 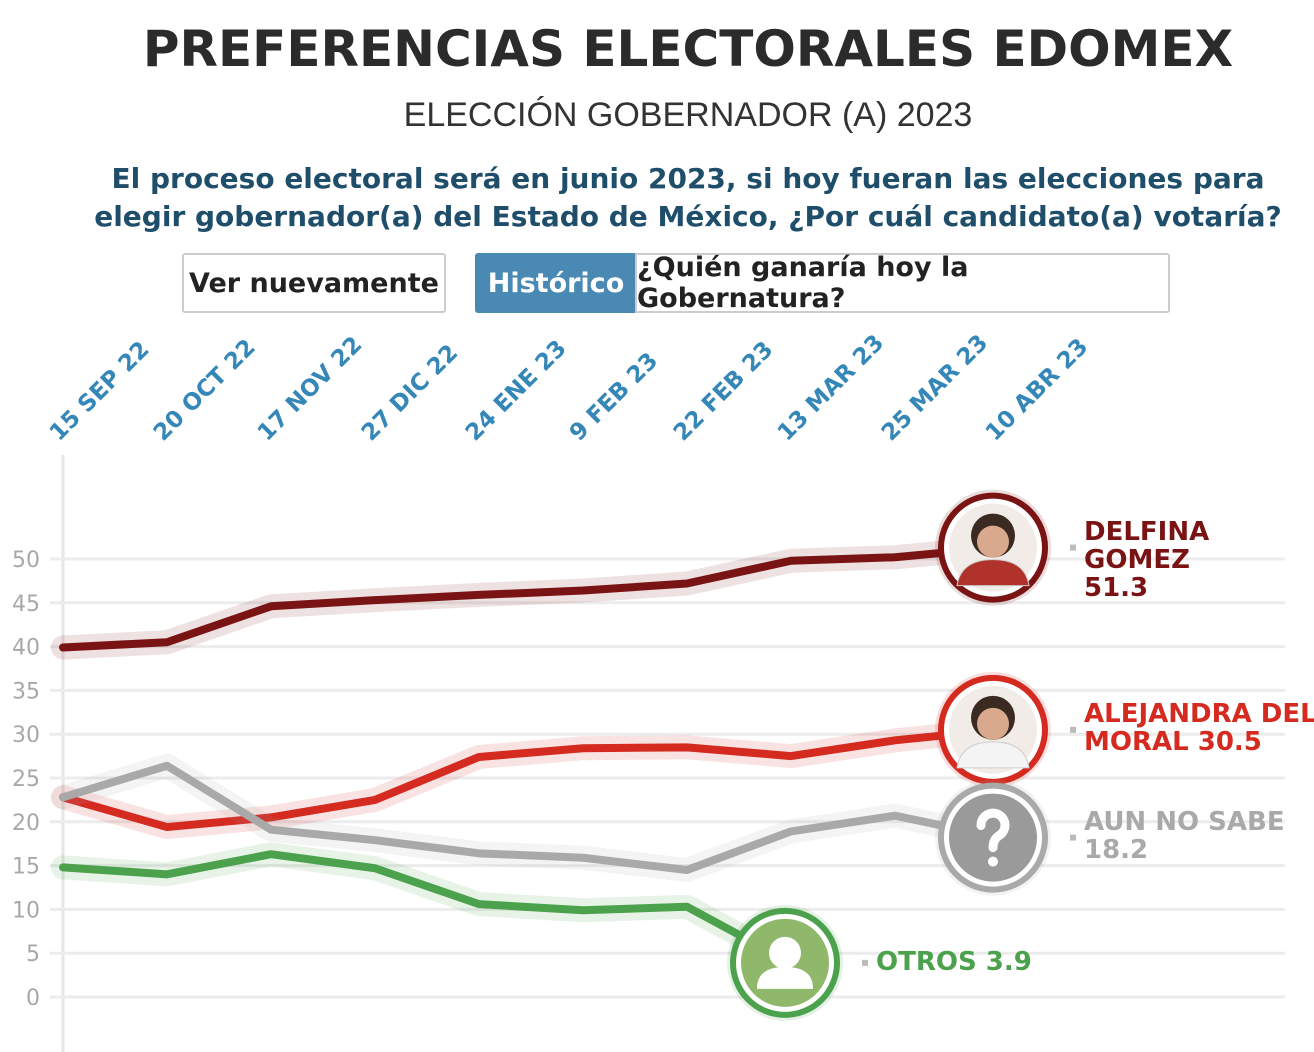 What do you see at coordinates (688, 49) in the screenshot?
I see `chart-title: PREFERENCIAS ELECTORALES EDOMEX` at bounding box center [688, 49].